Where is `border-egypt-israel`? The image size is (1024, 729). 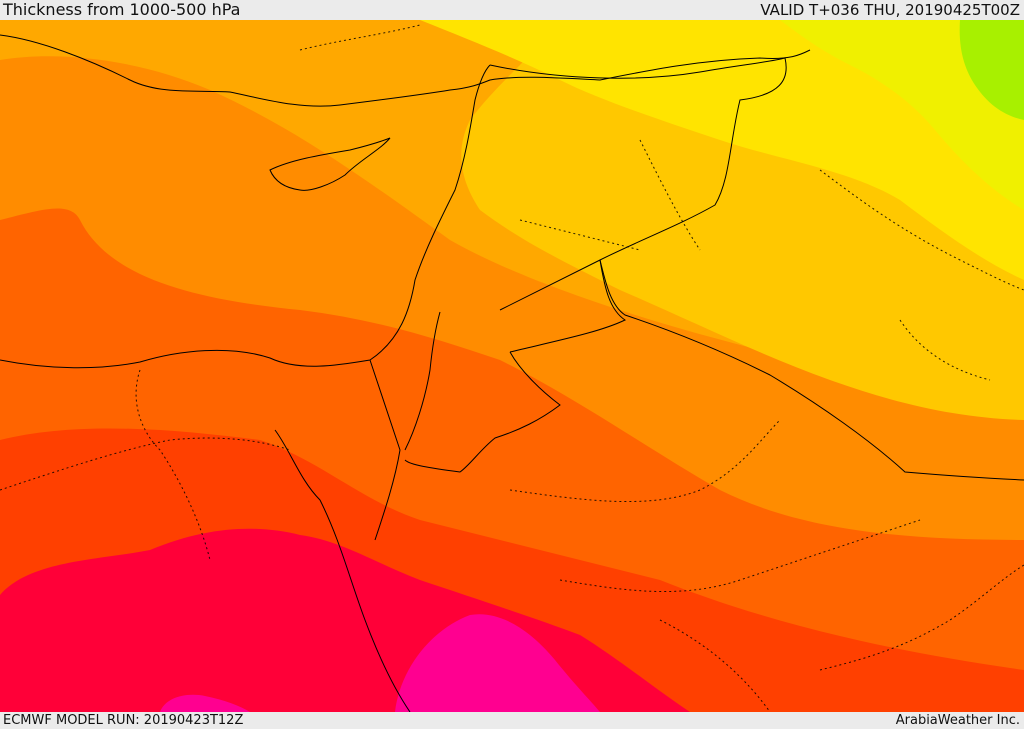 border-egypt-israel is located at coordinates (385, 450).